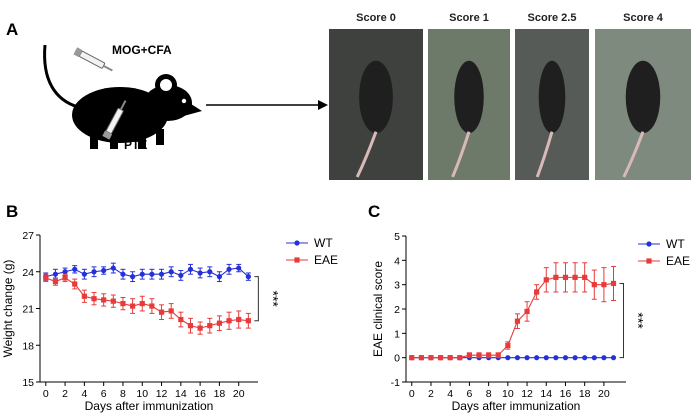 This screenshot has width=700, height=420. What do you see at coordinates (566, 394) in the screenshot?
I see `x-tick-label: 16` at bounding box center [566, 394].